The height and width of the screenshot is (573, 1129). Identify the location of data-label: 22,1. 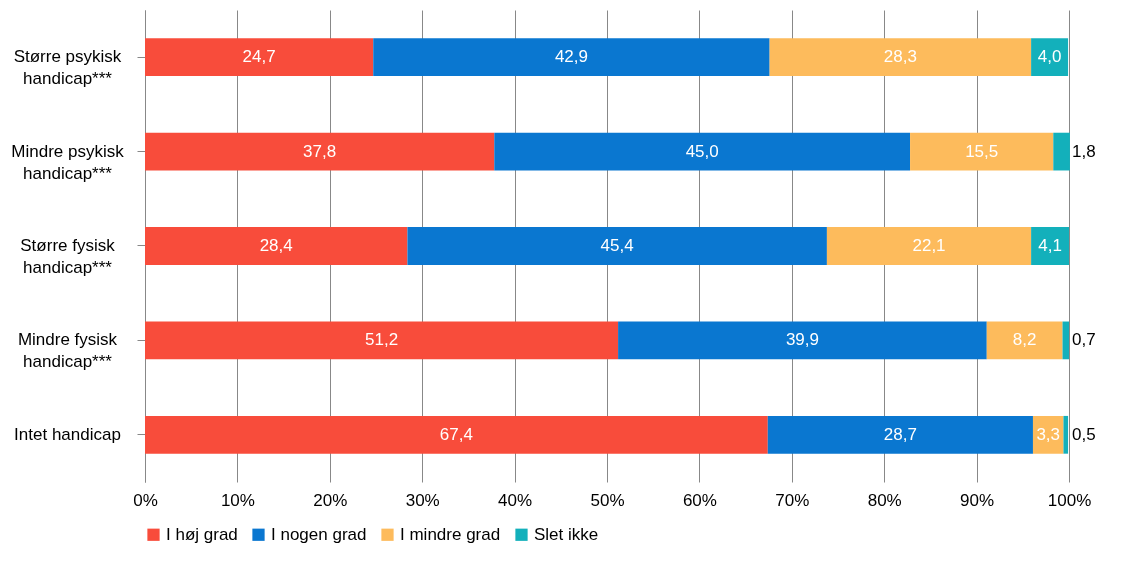
(929, 245).